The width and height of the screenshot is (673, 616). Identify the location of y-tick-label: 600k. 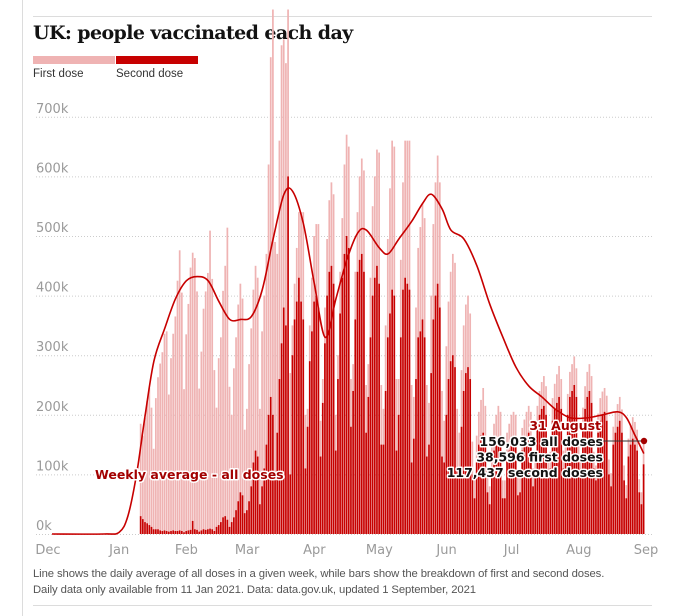
(52, 168).